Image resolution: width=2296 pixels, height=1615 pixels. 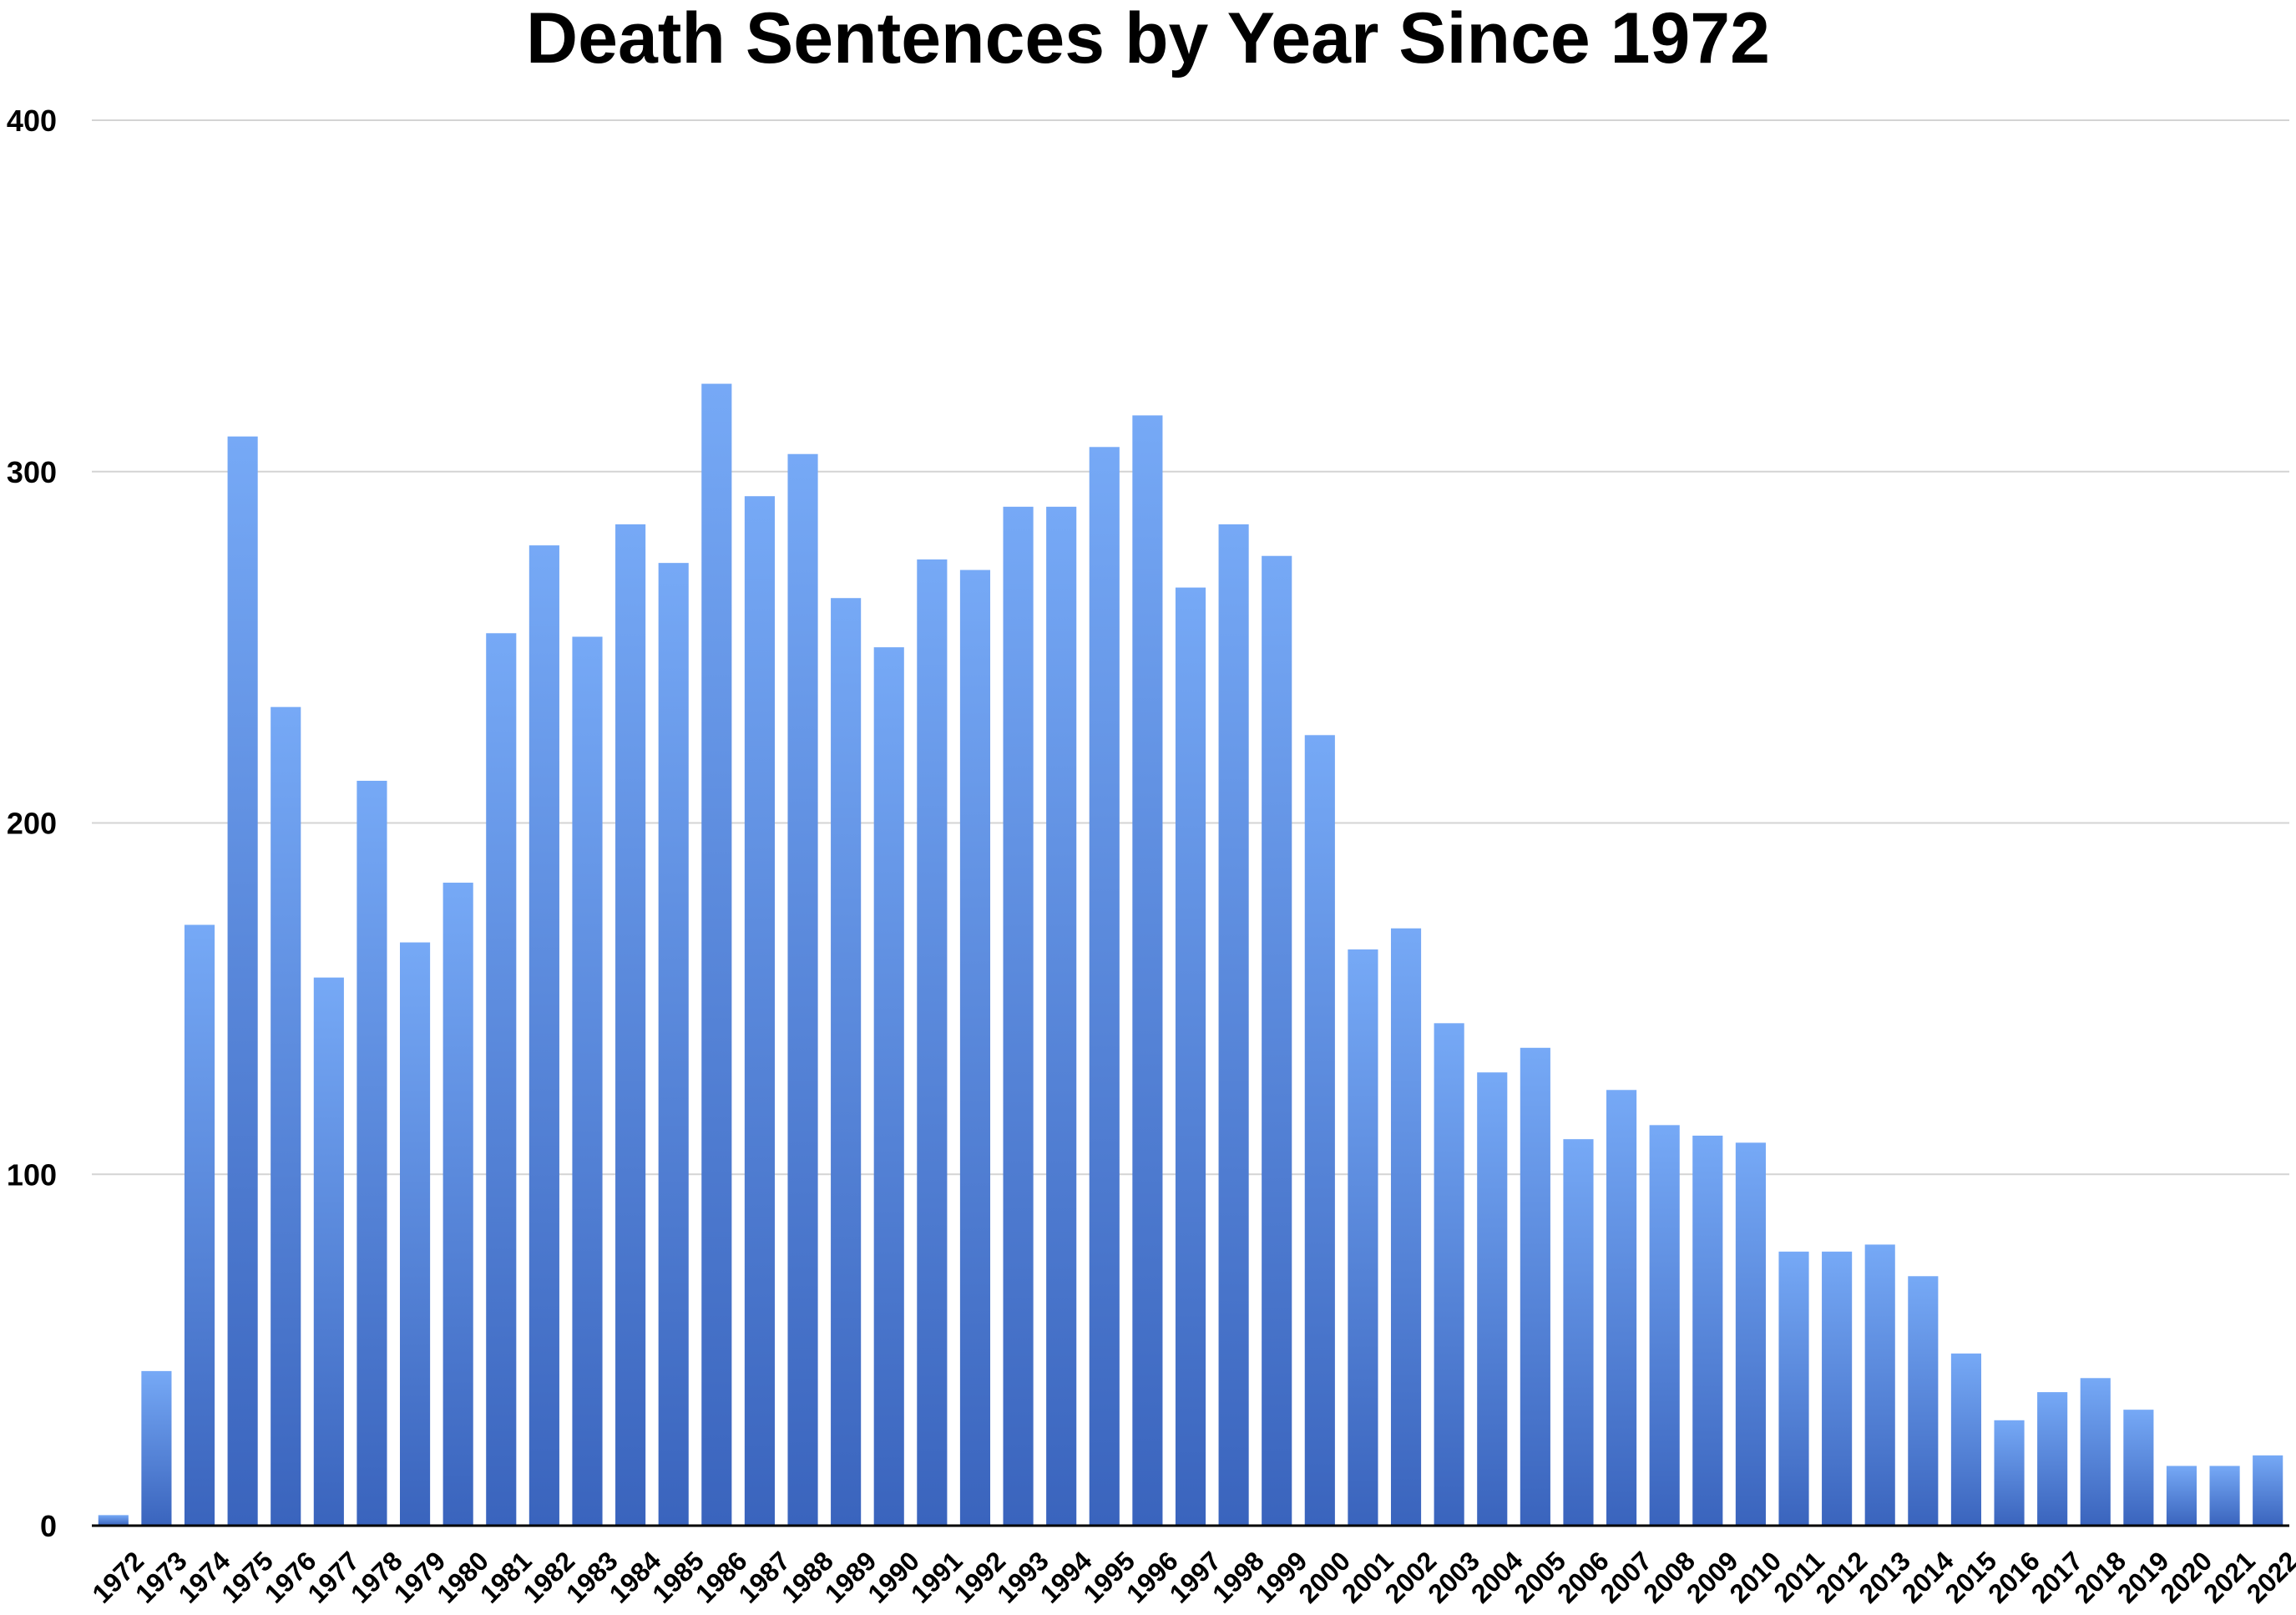 What do you see at coordinates (2138, 1468) in the screenshot?
I see `bar-2019` at bounding box center [2138, 1468].